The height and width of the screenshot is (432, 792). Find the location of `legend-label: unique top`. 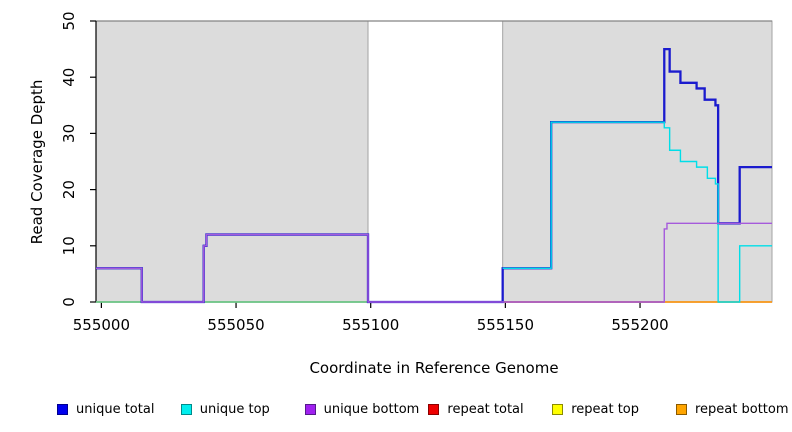

legend-label: unique top is located at coordinates (234, 409).